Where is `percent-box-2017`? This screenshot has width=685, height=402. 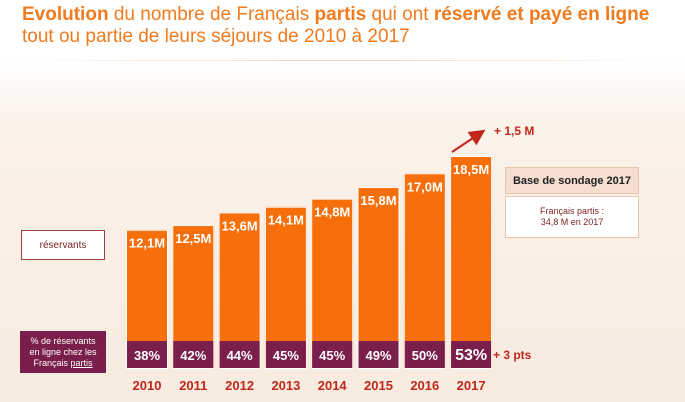
percent-box-2017 is located at coordinates (471, 354).